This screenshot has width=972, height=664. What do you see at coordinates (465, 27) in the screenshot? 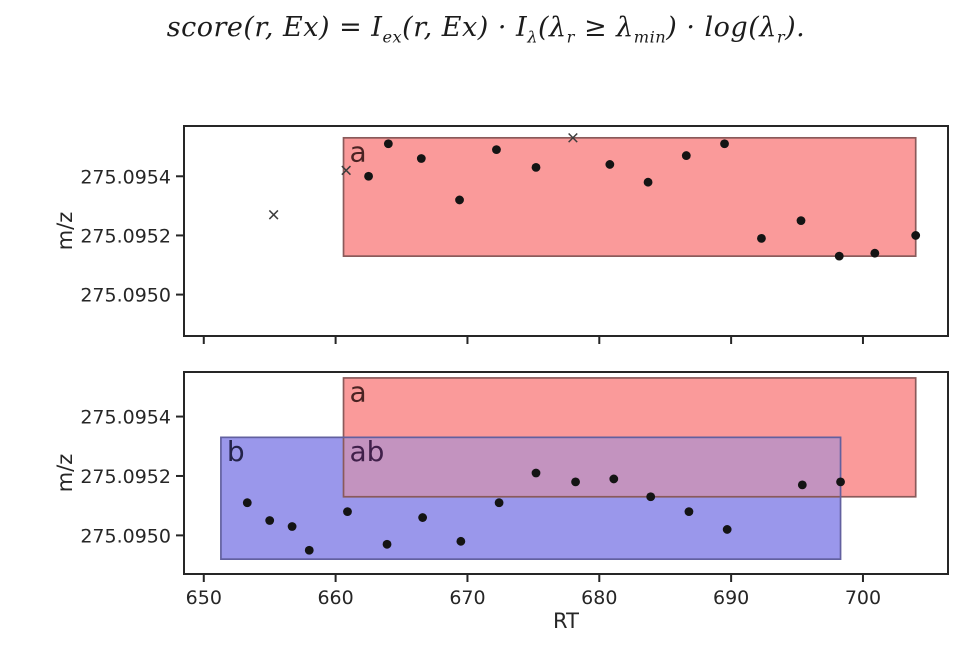
I see `equation-token: (r, Ex) · I` at bounding box center [465, 27].